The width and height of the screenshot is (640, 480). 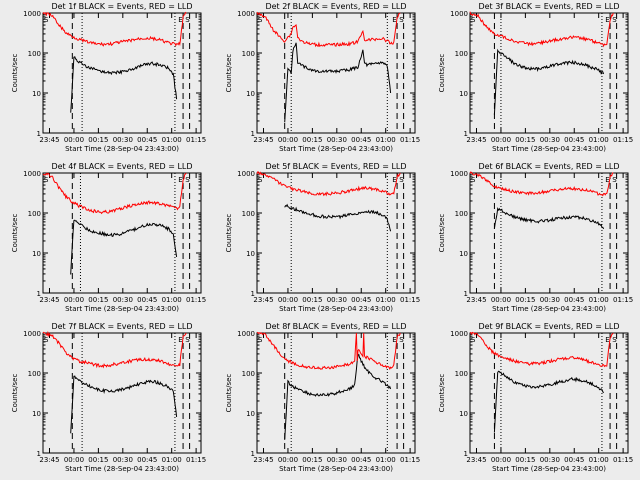 I want to click on chart-title: Det 4f BLACK = Events, RED = LLD, so click(x=121, y=166).